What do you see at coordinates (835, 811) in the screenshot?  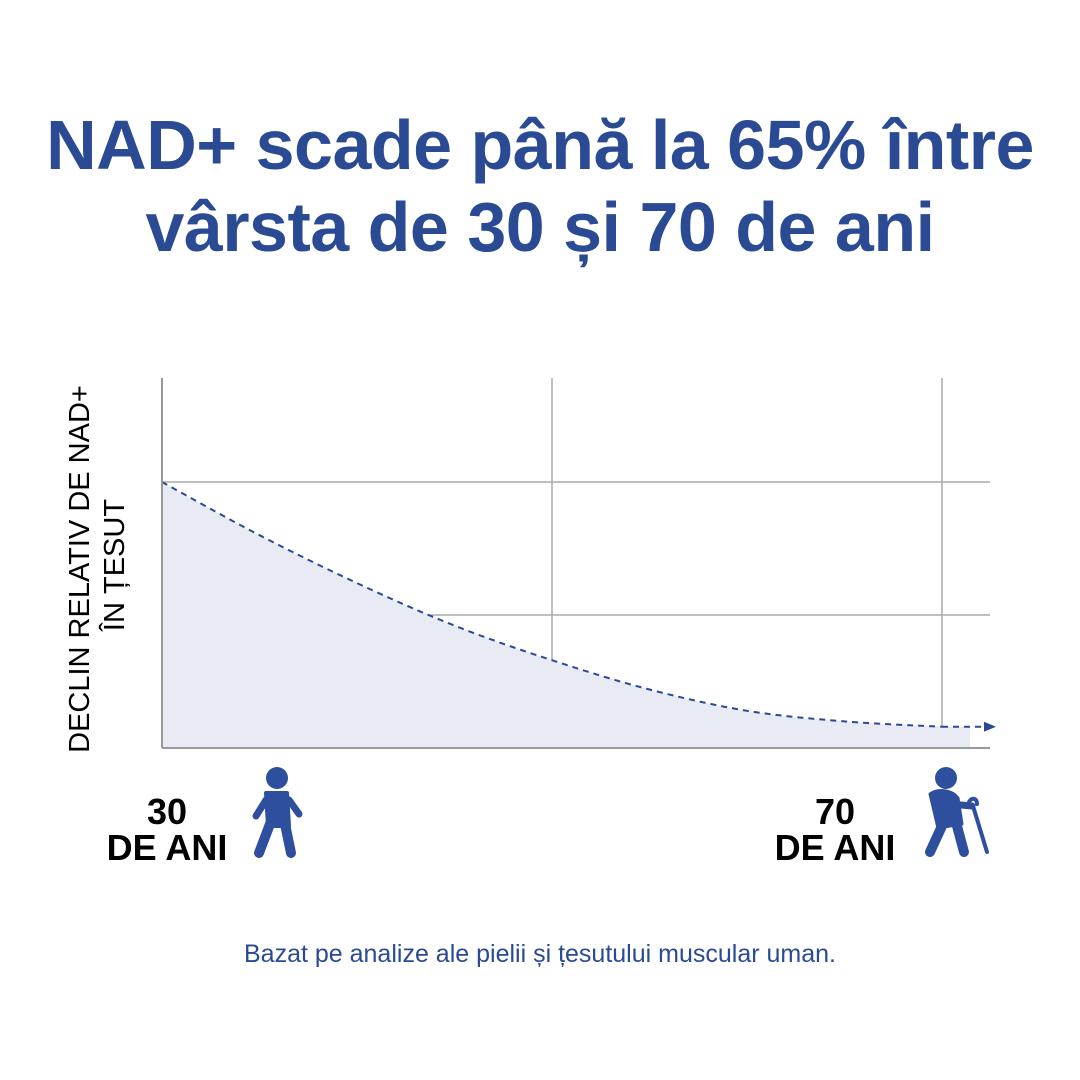 I see `end-age-number: 70` at bounding box center [835, 811].